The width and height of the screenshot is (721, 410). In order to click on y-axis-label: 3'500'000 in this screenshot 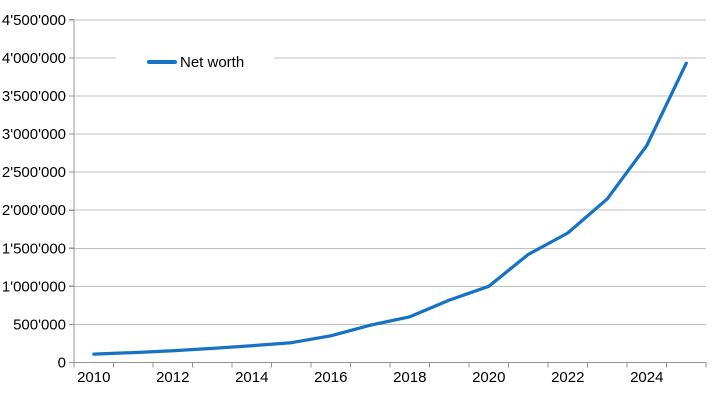, I will do `click(34, 96)`.